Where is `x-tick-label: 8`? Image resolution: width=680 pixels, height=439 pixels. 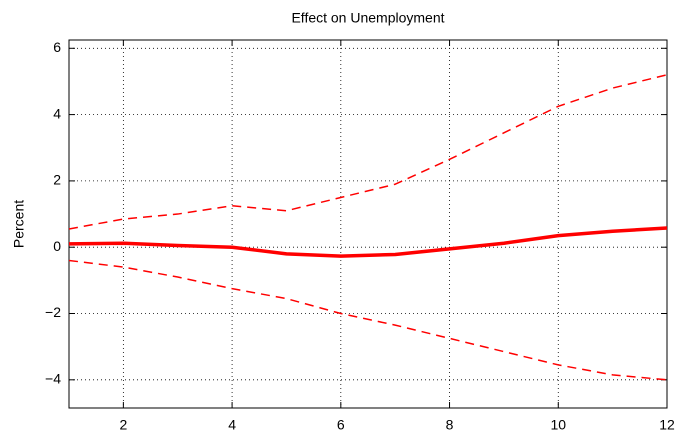 x-tick-label: 8 is located at coordinates (450, 425).